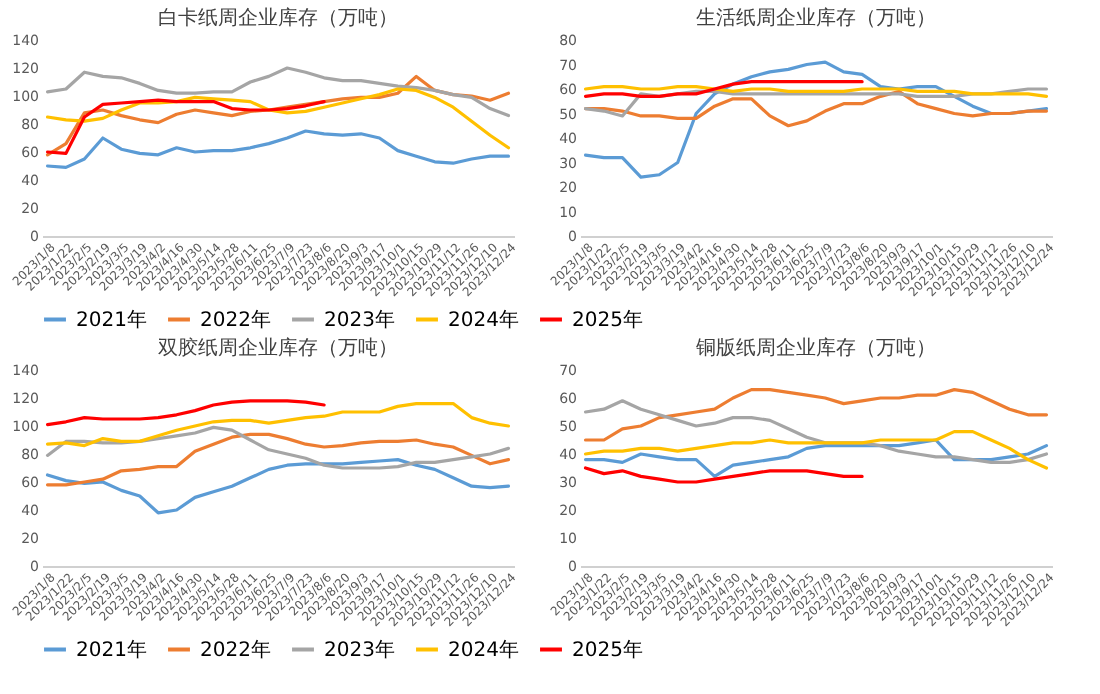  Describe the element at coordinates (278, 18) in the screenshot. I see `chart-title: 白卡纸周企业库存（万吨）` at that location.